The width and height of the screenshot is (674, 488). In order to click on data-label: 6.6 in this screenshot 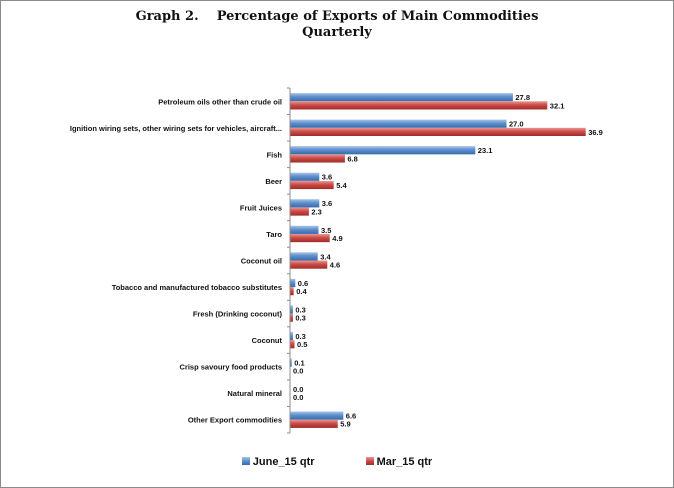, I will do `click(351, 416)`.